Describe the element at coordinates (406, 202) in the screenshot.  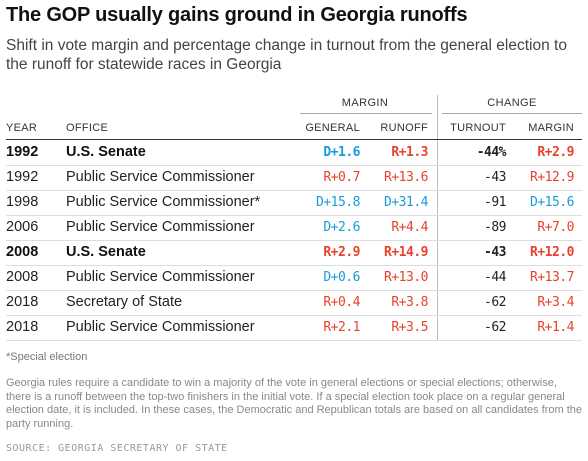
I see `cell-runoff-margin: D+31.4` at that location.